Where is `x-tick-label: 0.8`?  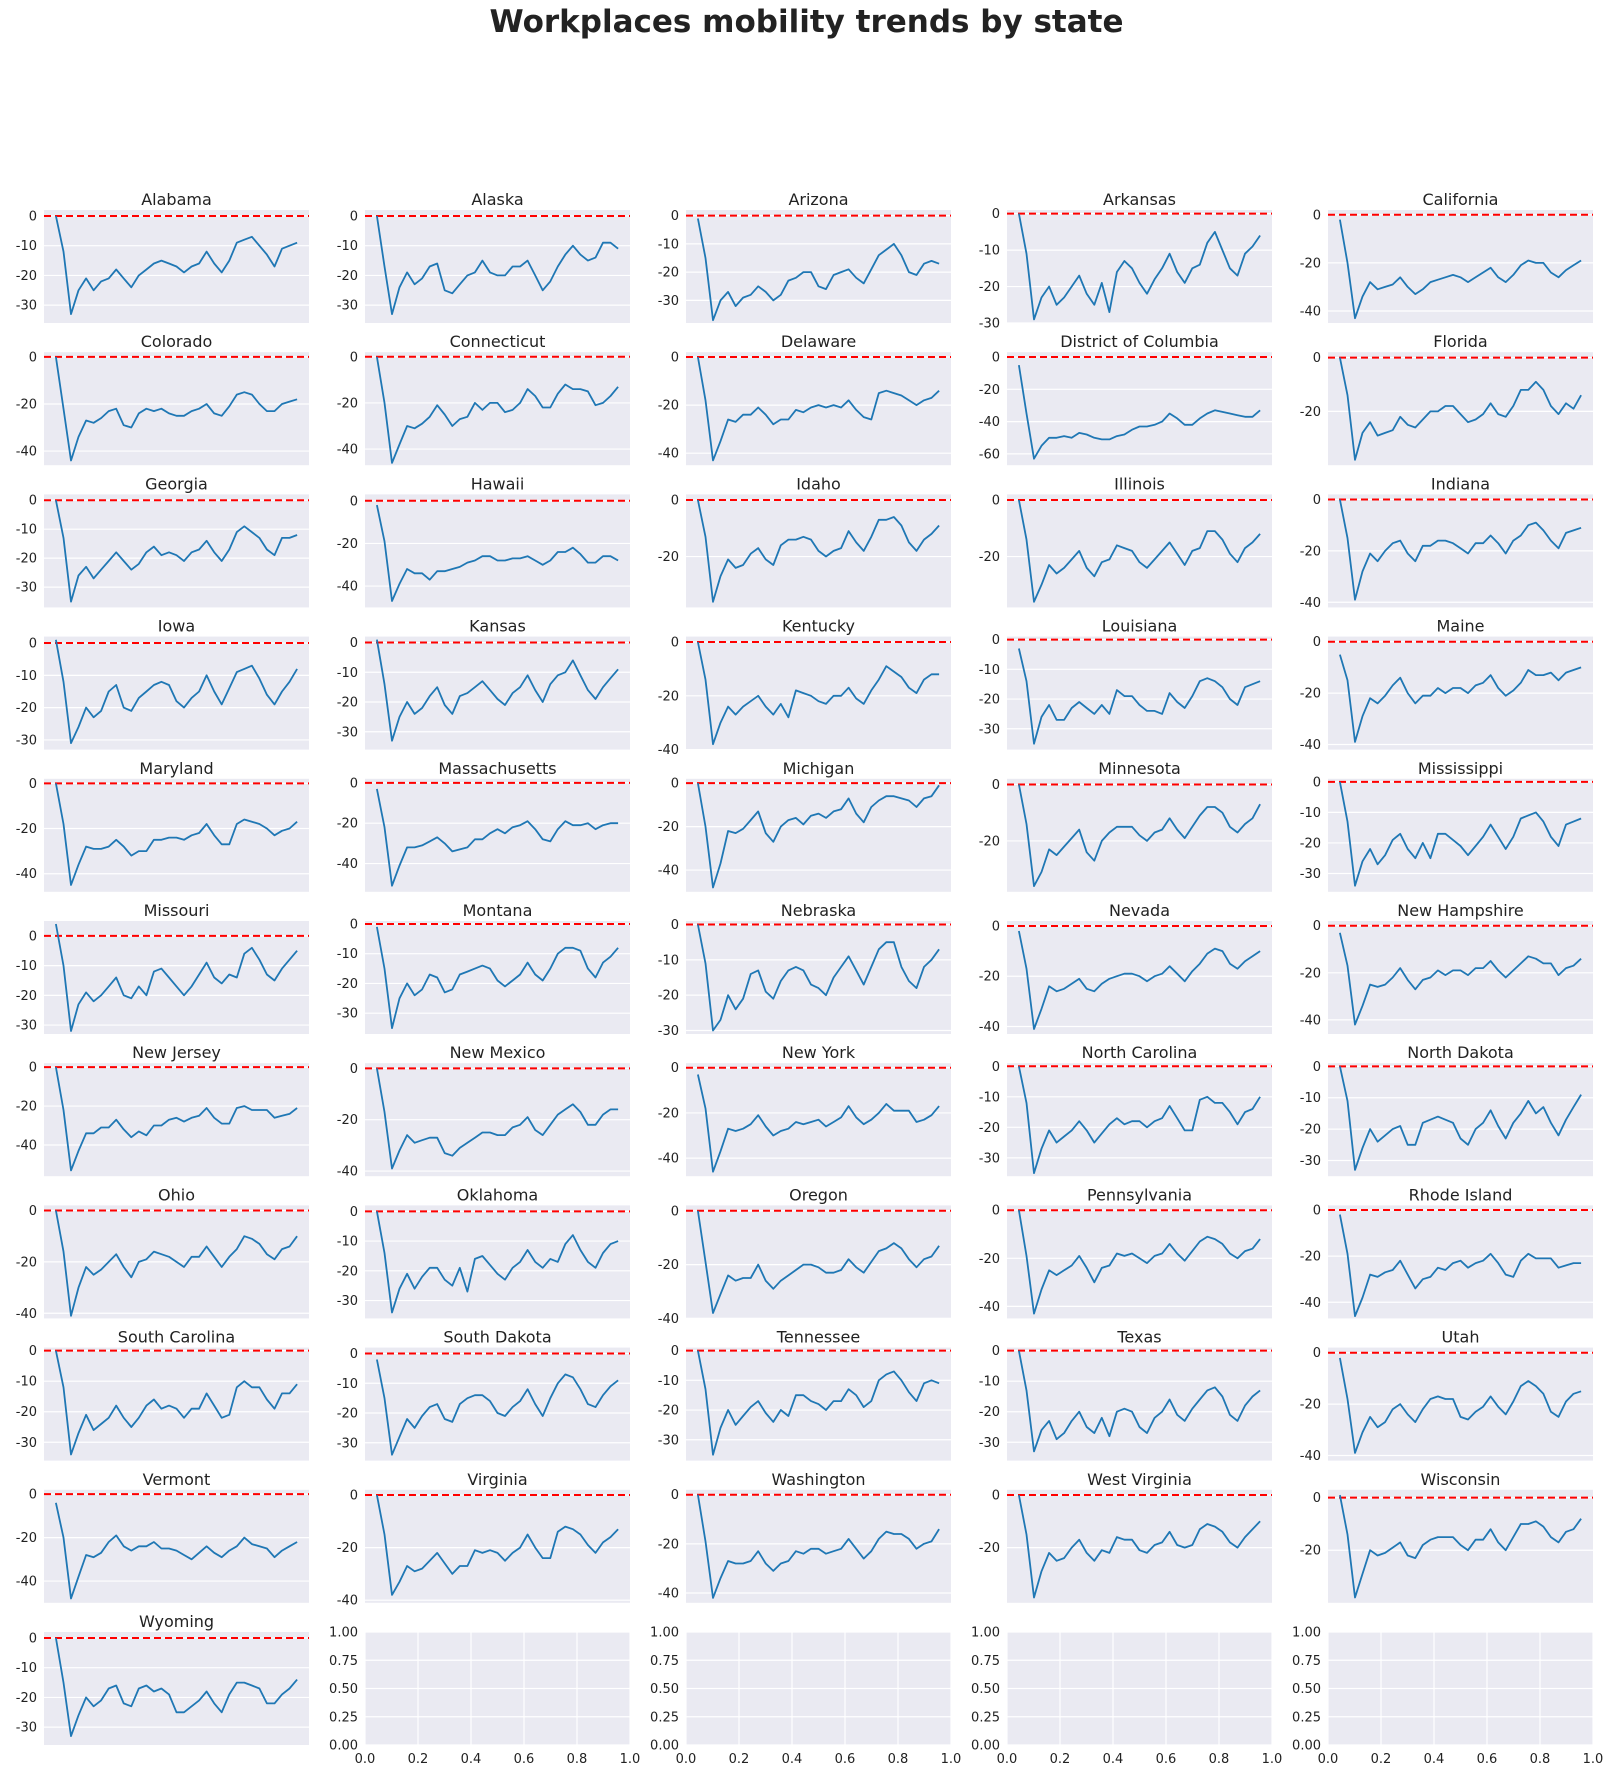
x-tick-label: 0.8 is located at coordinates (898, 1759).